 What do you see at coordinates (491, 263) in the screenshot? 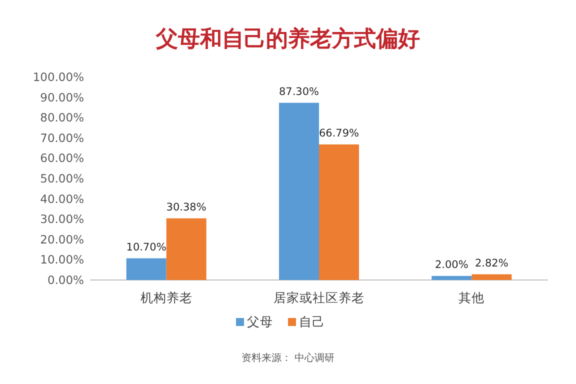
I see `data-label: 2.82%` at bounding box center [491, 263].